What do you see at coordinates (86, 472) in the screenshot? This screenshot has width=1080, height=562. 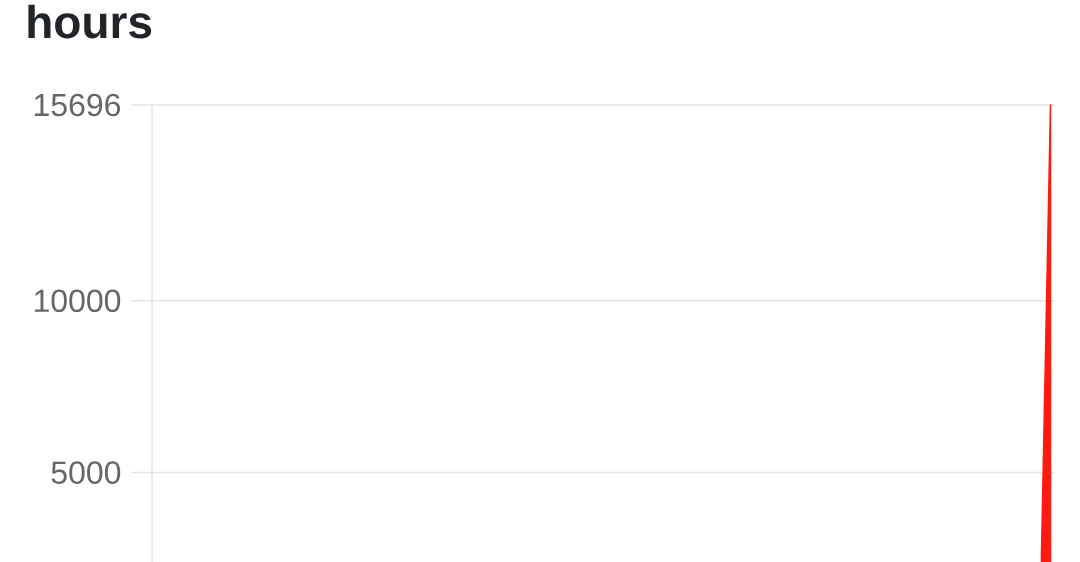 I see `y-tick-label: 5000` at bounding box center [86, 472].